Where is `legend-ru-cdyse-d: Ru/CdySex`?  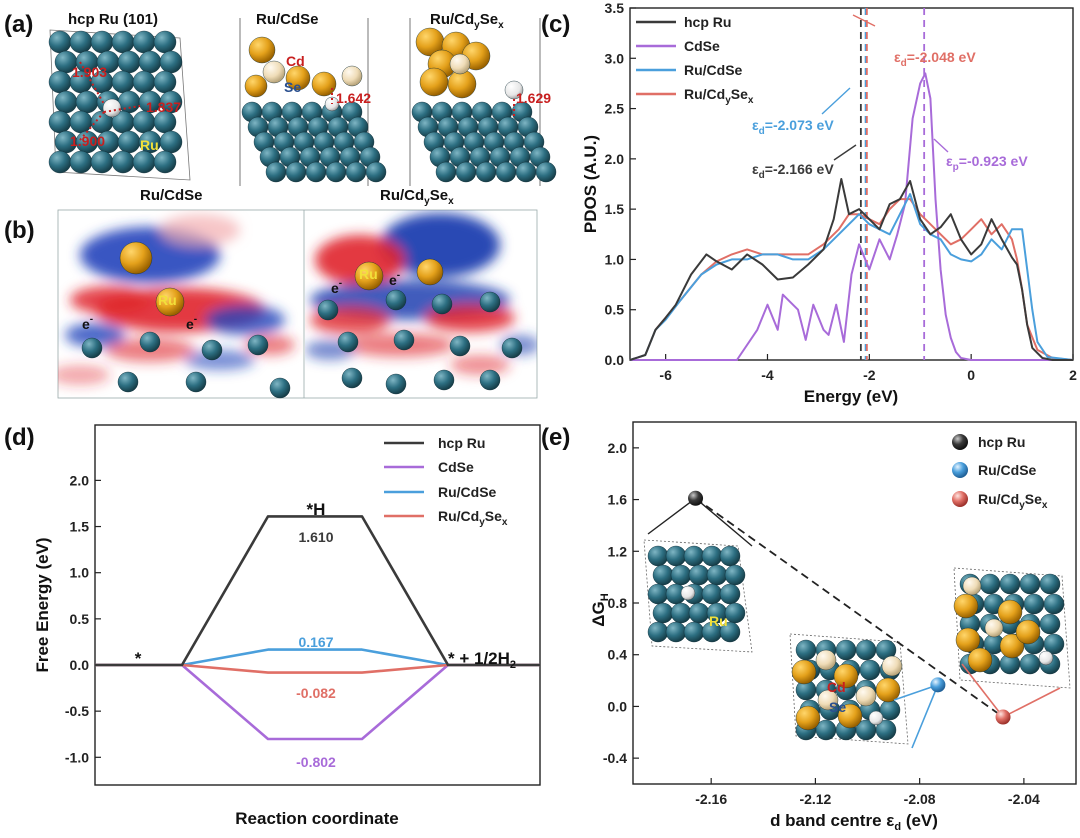
legend-ru-cdyse-d: Ru/CdySex is located at coordinates (473, 518).